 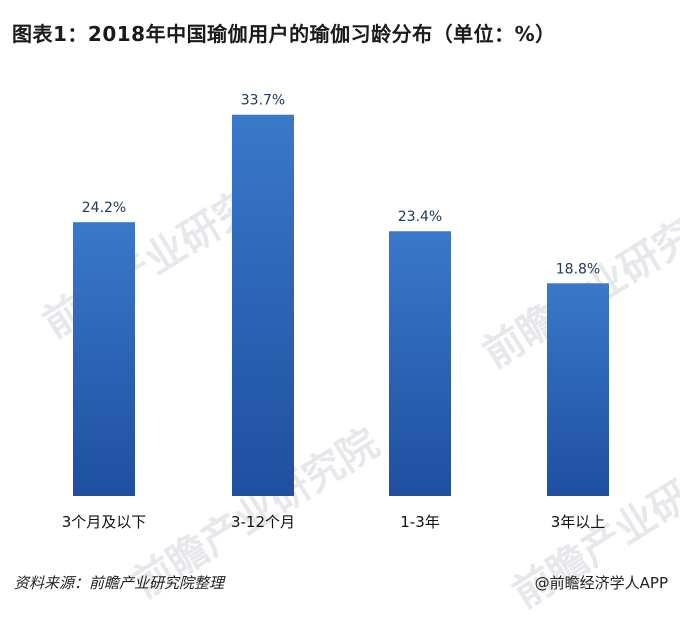 What do you see at coordinates (284, 34) in the screenshot?
I see `chart-title: 图表1：2018年中国瑜伽用户的瑜伽习龄分布（单位：%）` at bounding box center [284, 34].